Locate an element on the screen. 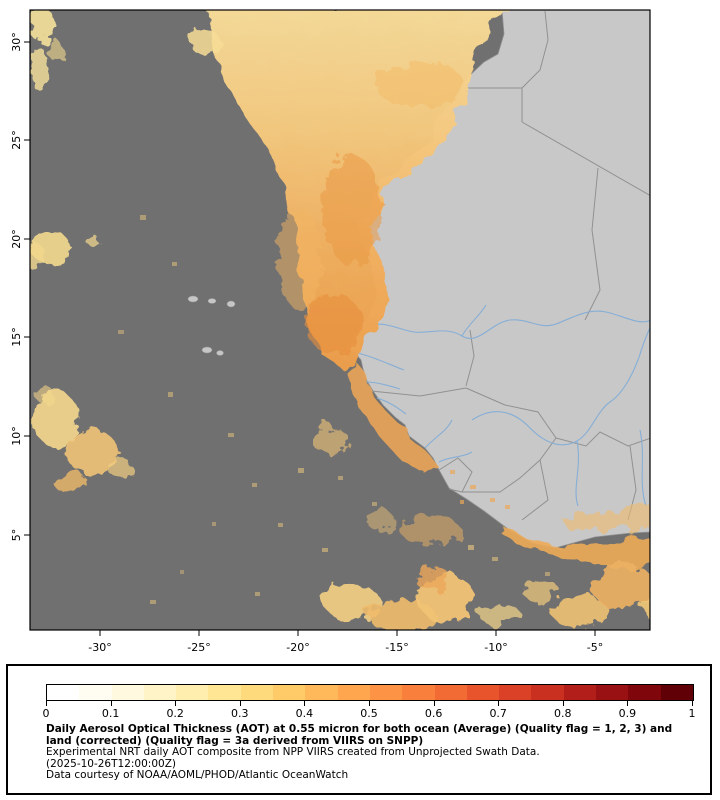  colorbar-tick-label: 0.2 is located at coordinates (175, 713).